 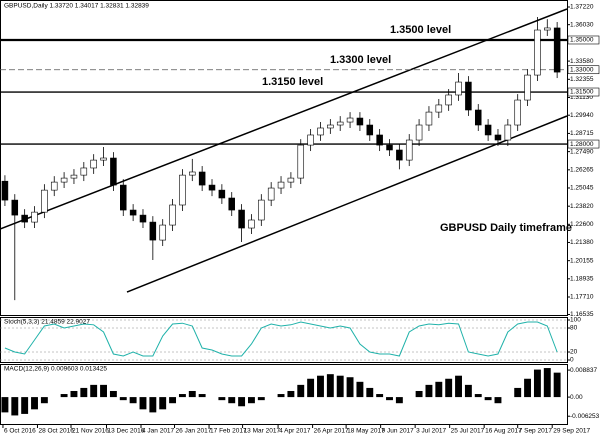 I want to click on annotation: 1.3150 level, so click(x=292, y=82).